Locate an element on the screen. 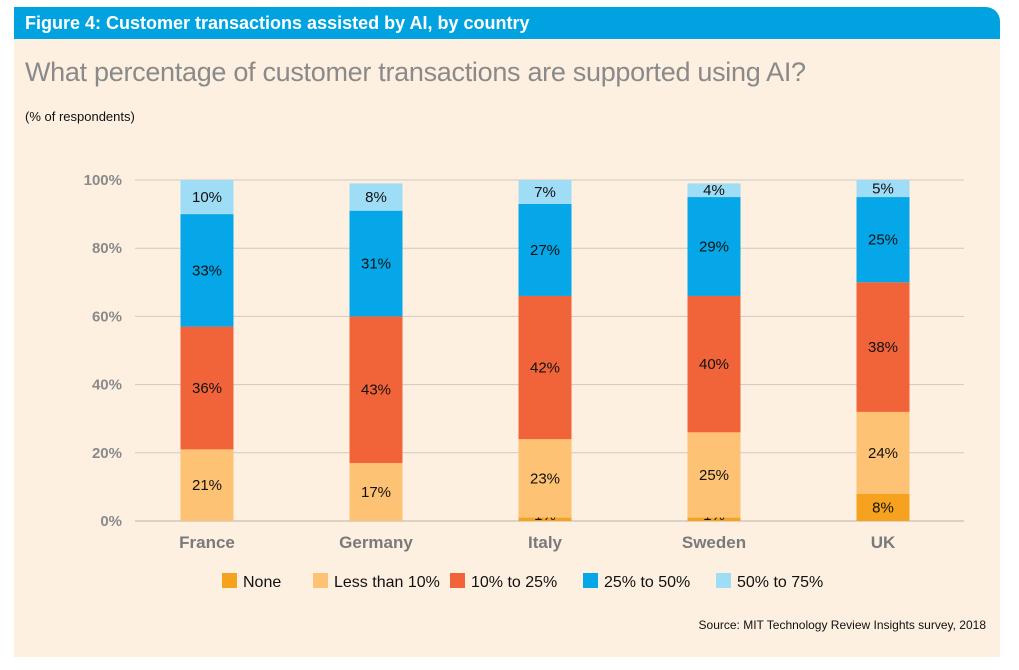 The height and width of the screenshot is (670, 1019). data-label: 36% is located at coordinates (207, 388).